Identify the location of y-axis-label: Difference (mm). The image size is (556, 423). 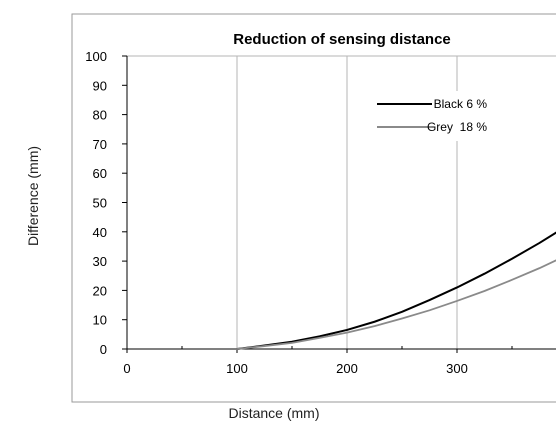
(33, 196).